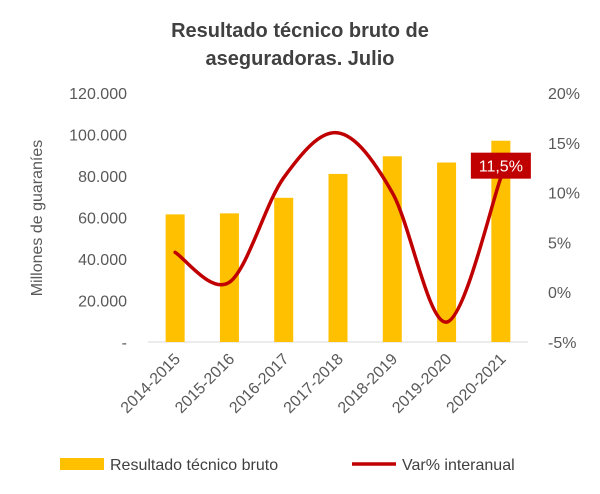 This screenshot has height=494, width=600. What do you see at coordinates (287, 465) in the screenshot?
I see `legend: Resultado técnico bruto Var% interanual` at bounding box center [287, 465].